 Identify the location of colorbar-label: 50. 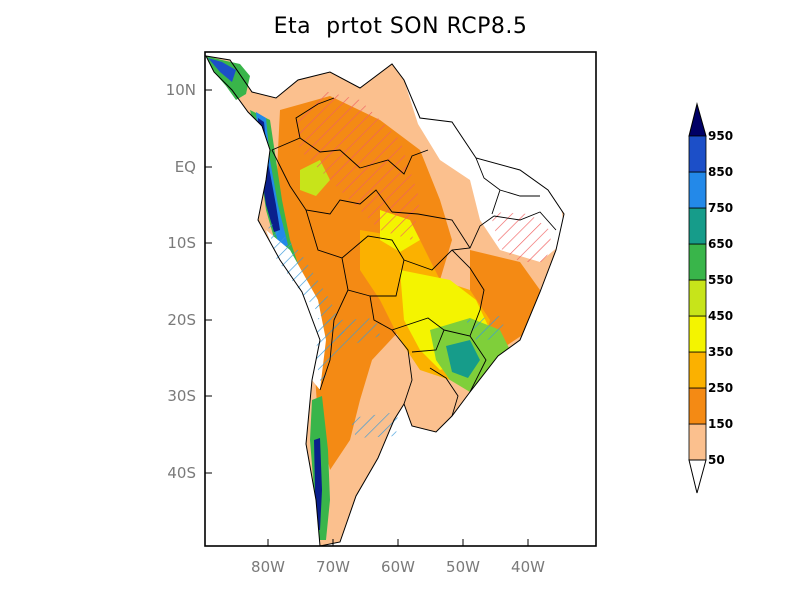
(716, 460).